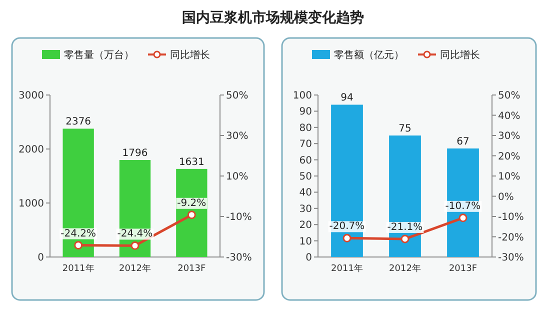 This screenshot has width=546, height=334. What do you see at coordinates (511, 238) in the screenshot?
I see `y2-tick-label: -20%` at bounding box center [511, 238].